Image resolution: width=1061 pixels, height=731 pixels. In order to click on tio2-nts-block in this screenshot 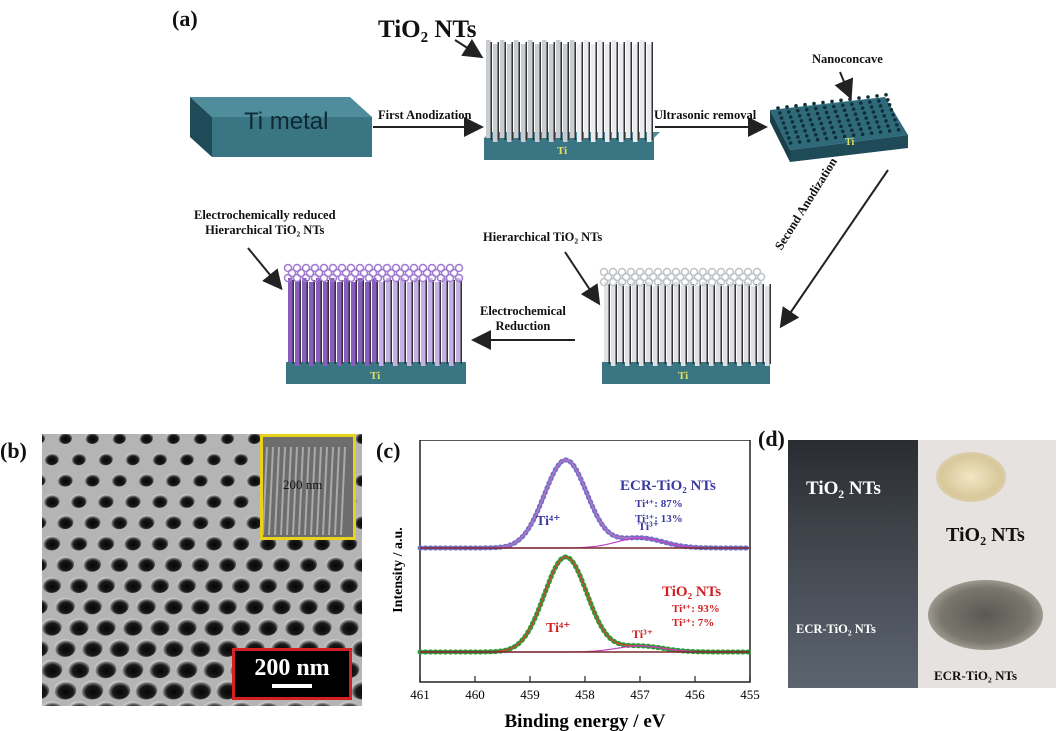, I will do `click(572, 100)`.